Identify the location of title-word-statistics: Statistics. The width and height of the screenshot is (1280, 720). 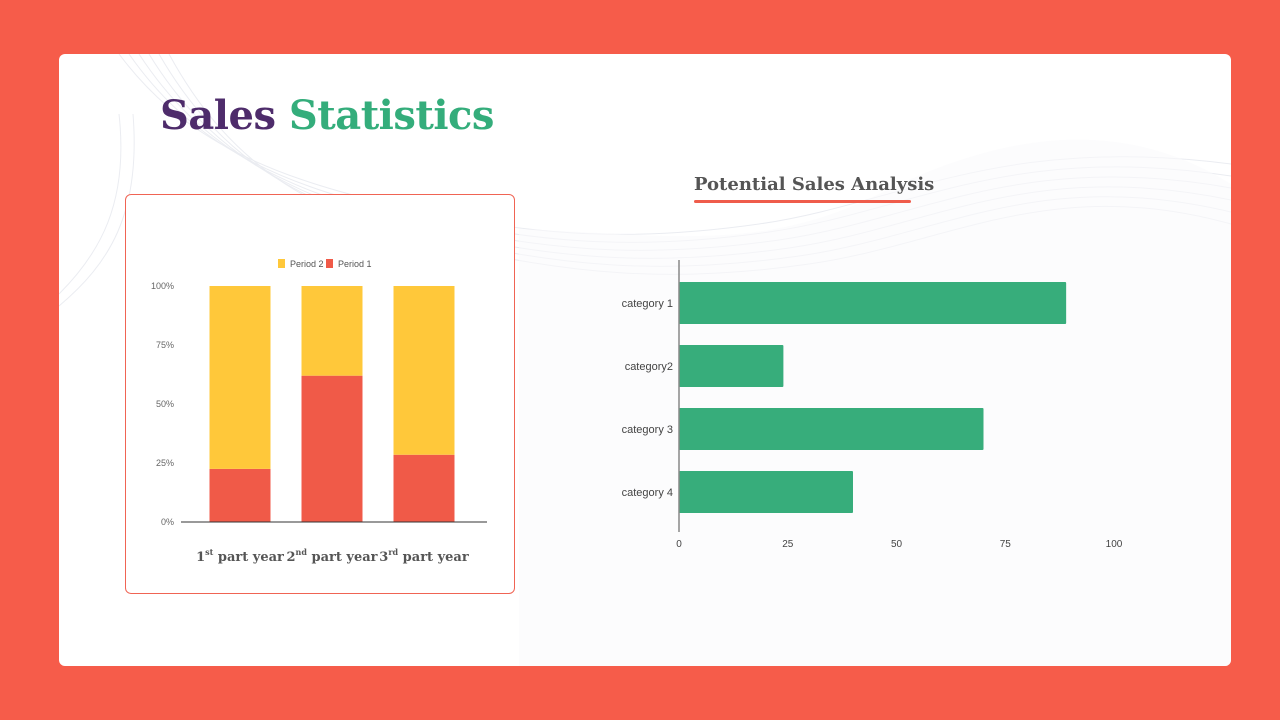
(391, 115).